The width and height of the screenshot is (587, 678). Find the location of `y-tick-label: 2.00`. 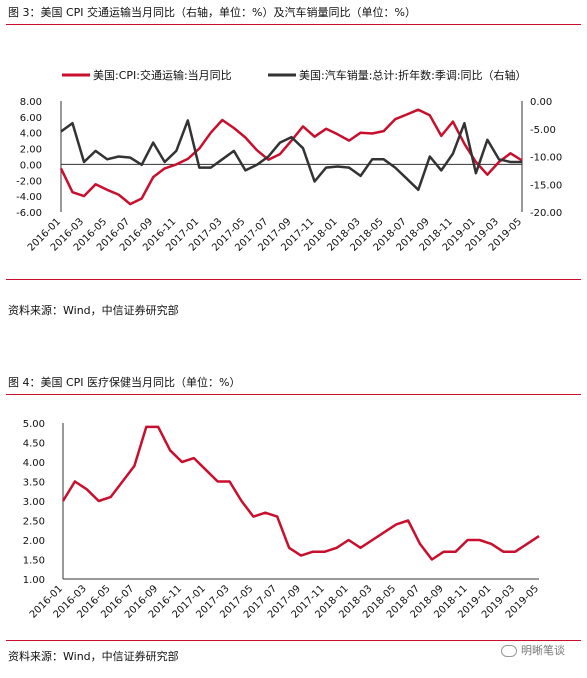

y-tick-label: 2.00 is located at coordinates (34, 541).